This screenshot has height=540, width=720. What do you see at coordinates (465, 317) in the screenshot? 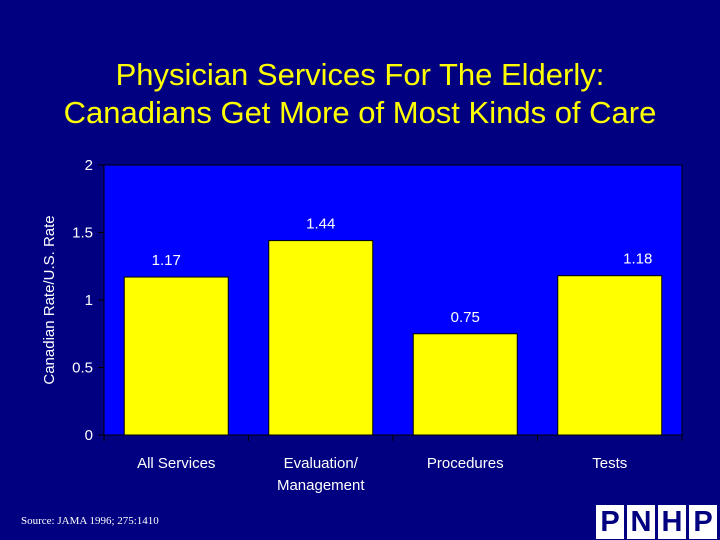
I see `data-label-2: 0.75` at bounding box center [465, 317].